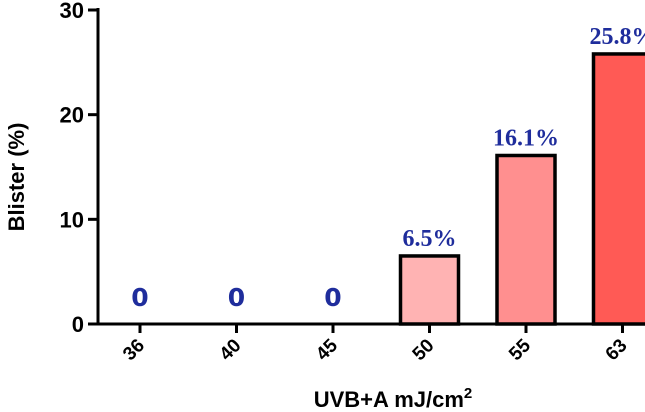  I want to click on y-tick-label: 30, so click(72, 11).